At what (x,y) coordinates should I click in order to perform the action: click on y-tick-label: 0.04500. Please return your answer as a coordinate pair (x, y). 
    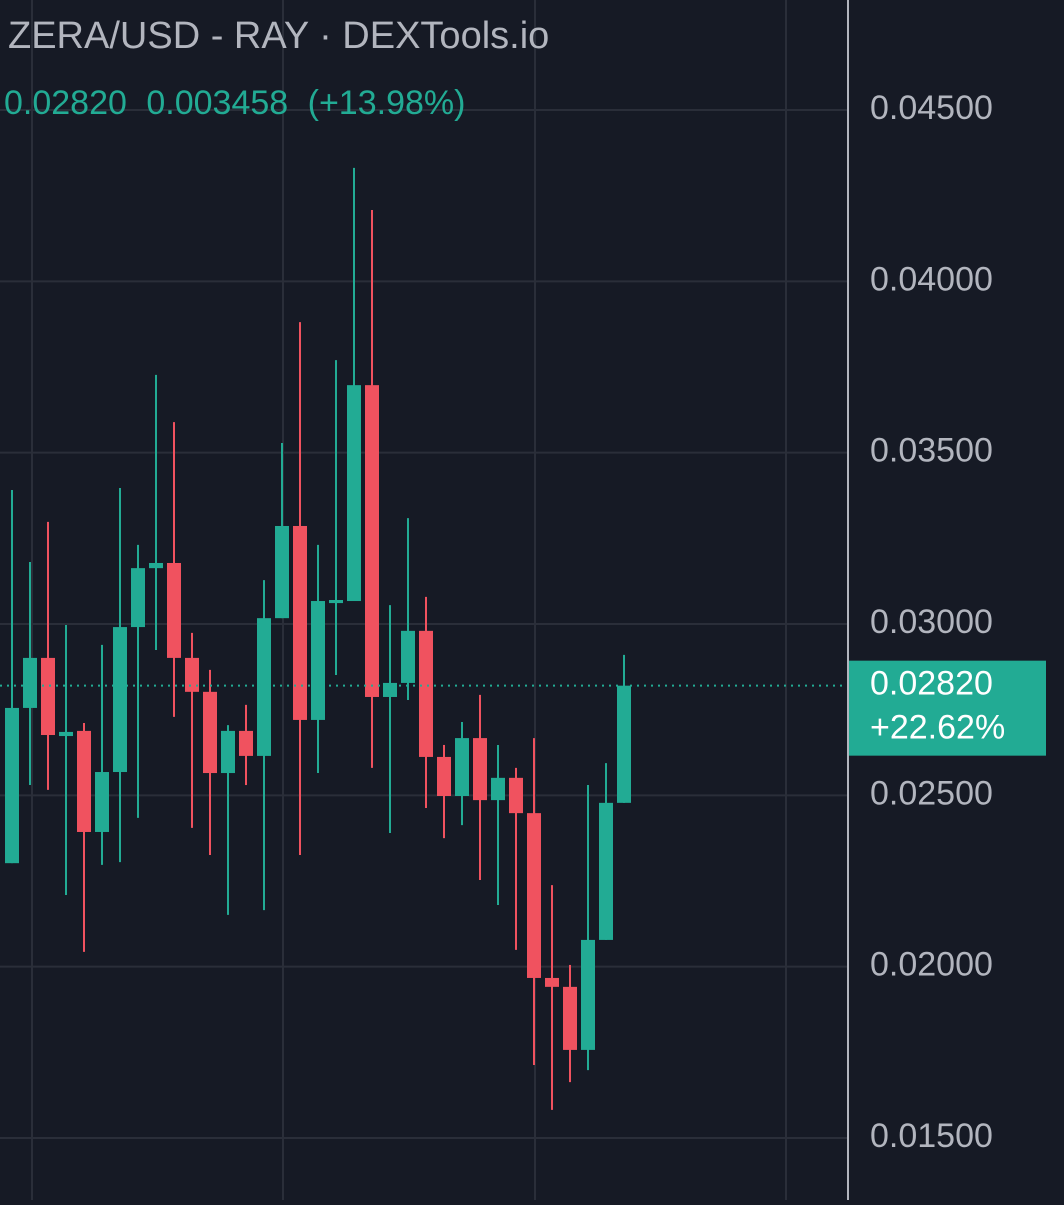
    Looking at the image, I should click on (931, 108).